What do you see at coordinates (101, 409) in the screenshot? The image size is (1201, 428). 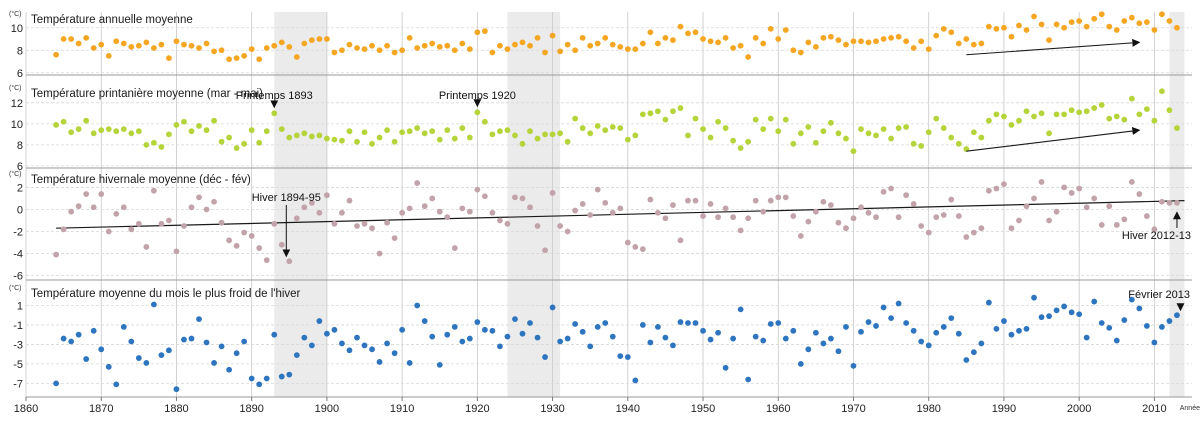 I see `x-tick-label: 1870` at bounding box center [101, 409].